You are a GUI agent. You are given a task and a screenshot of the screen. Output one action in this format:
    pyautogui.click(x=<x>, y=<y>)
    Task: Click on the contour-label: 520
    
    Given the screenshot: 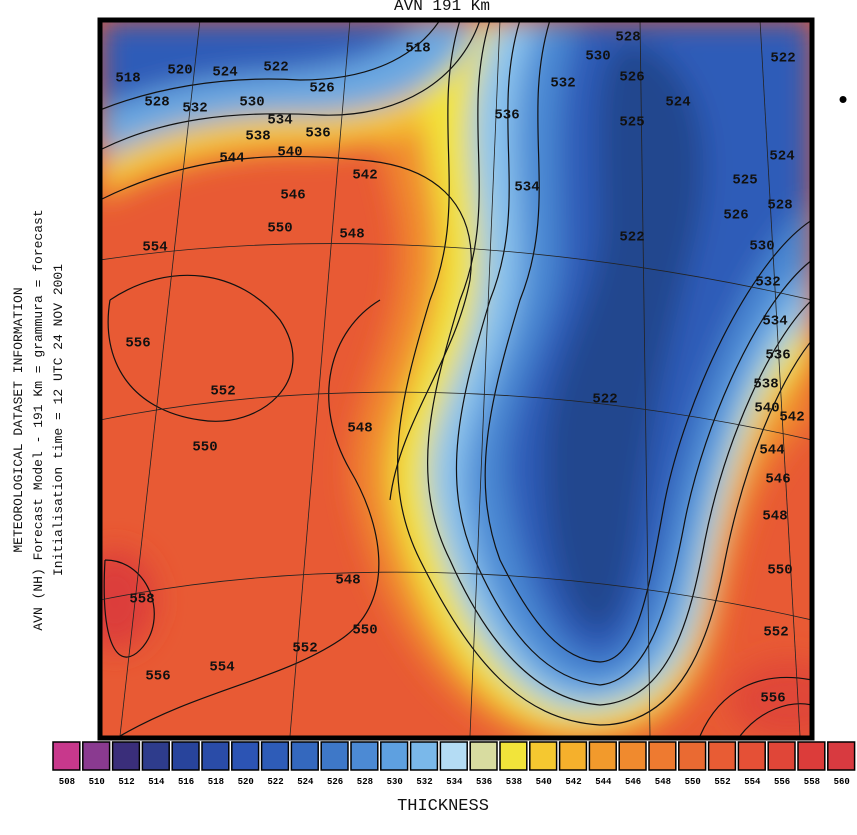 What is the action you would take?
    pyautogui.click(x=179, y=71)
    